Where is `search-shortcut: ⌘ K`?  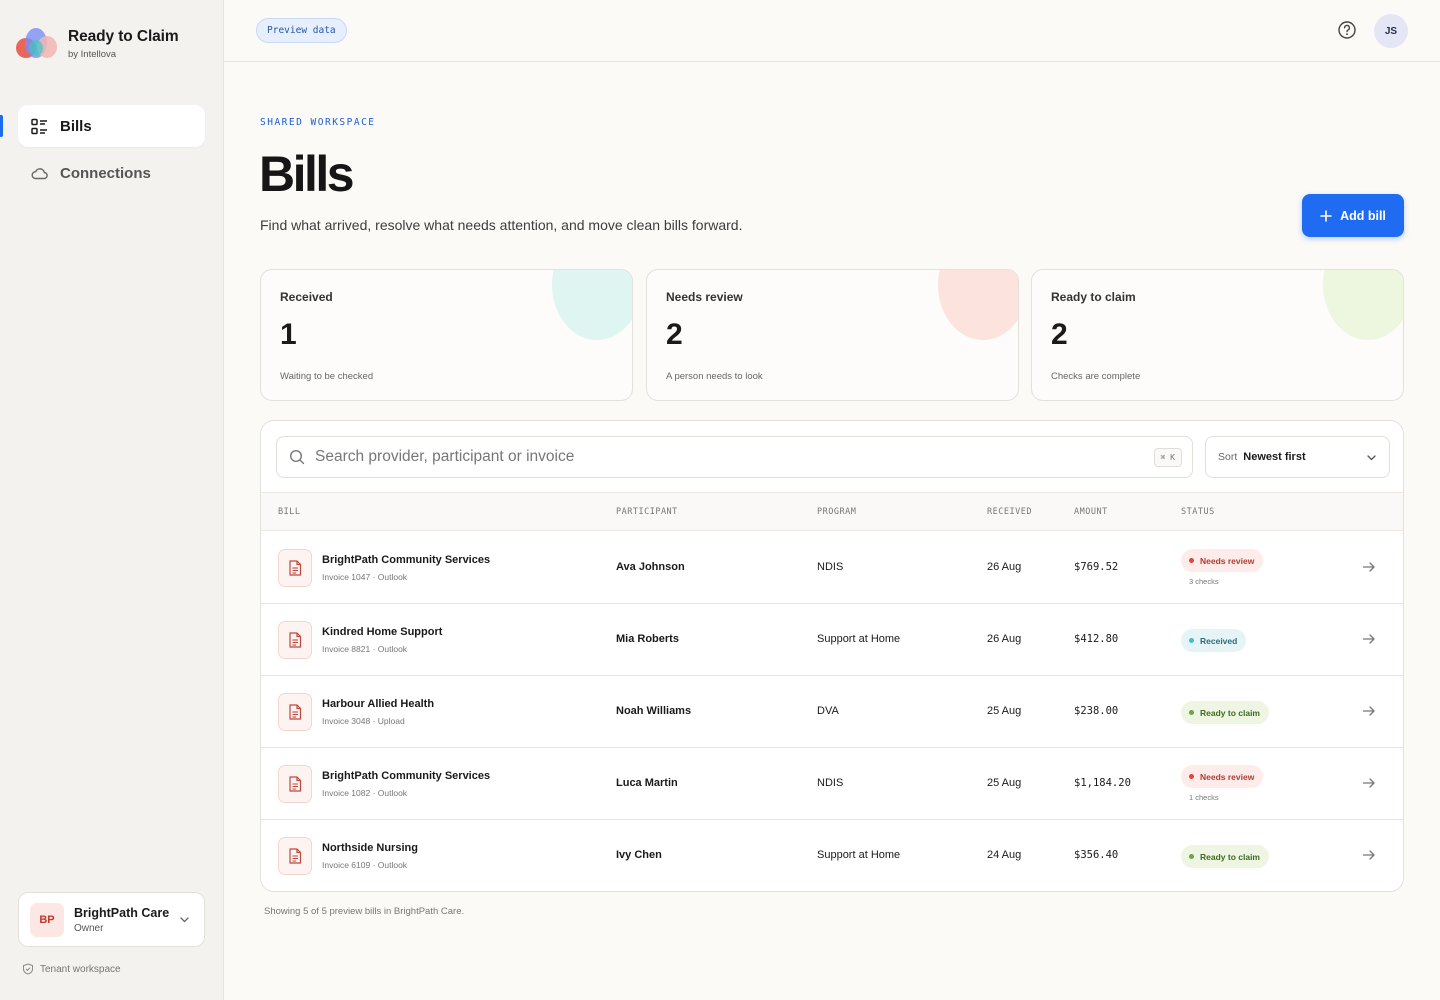
search-shortcut: ⌘ K is located at coordinates (1167, 457).